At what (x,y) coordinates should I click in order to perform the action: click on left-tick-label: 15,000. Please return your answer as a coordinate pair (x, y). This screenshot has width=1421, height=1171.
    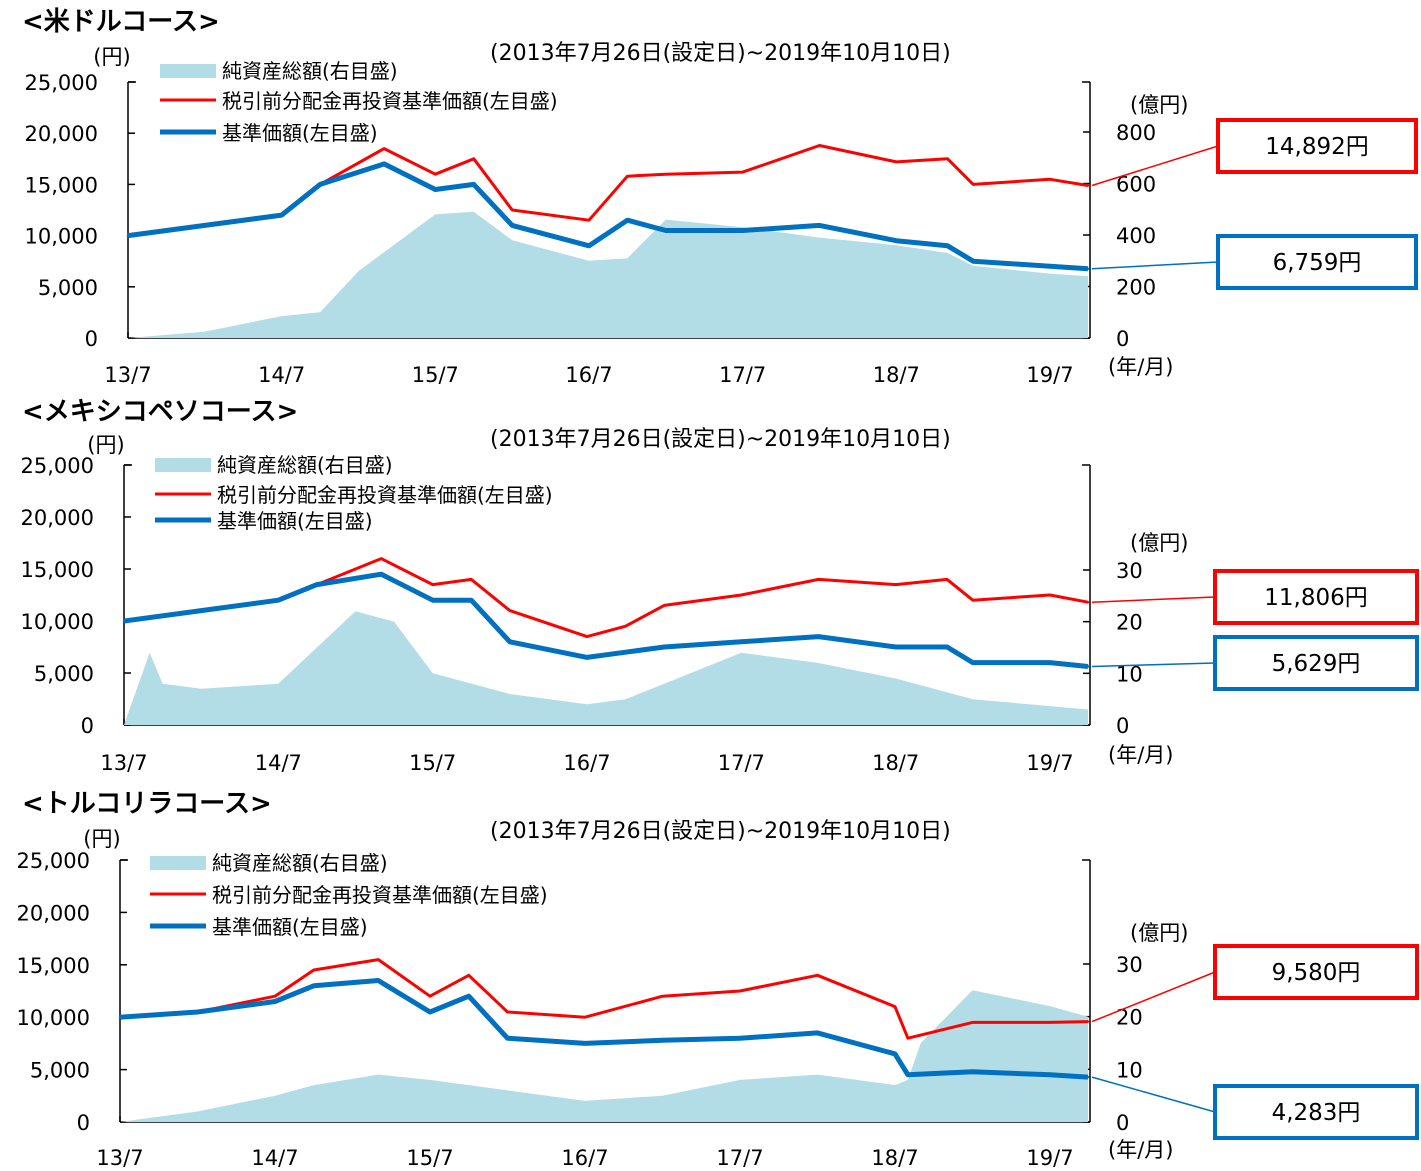
    Looking at the image, I should click on (61, 185).